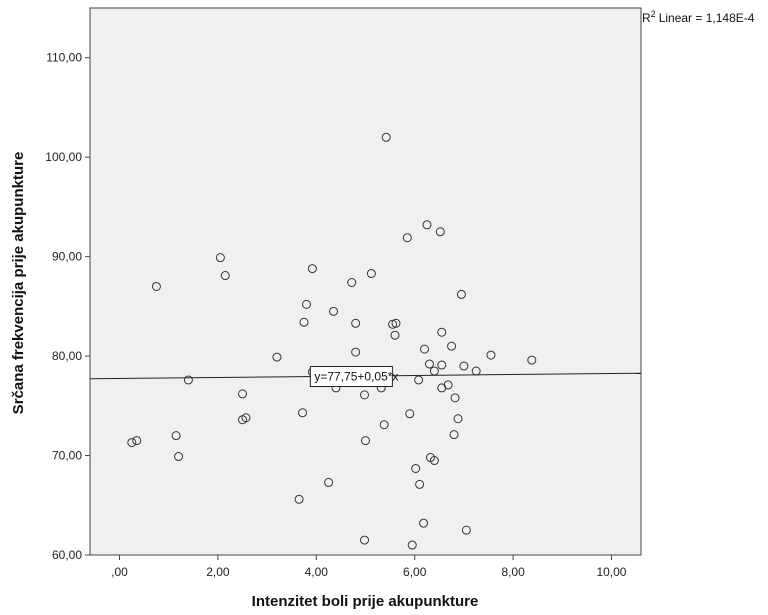 The height and width of the screenshot is (615, 768). What do you see at coordinates (218, 572) in the screenshot?
I see `x-tick-label: 2,00` at bounding box center [218, 572].